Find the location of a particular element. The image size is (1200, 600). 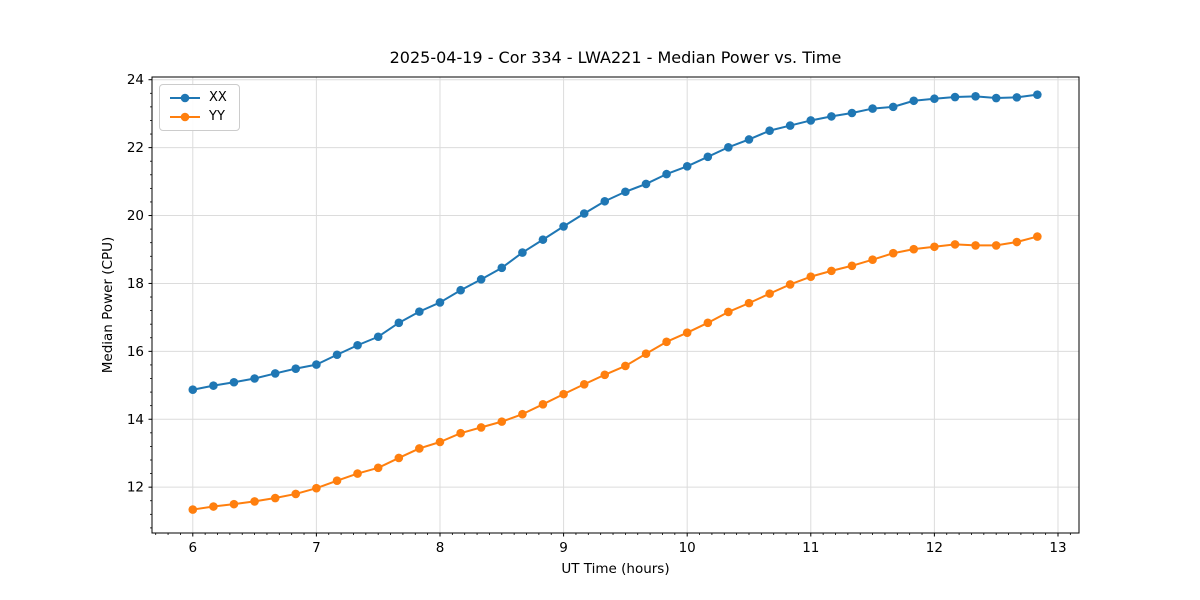

x-tick-label: 7 is located at coordinates (316, 548).